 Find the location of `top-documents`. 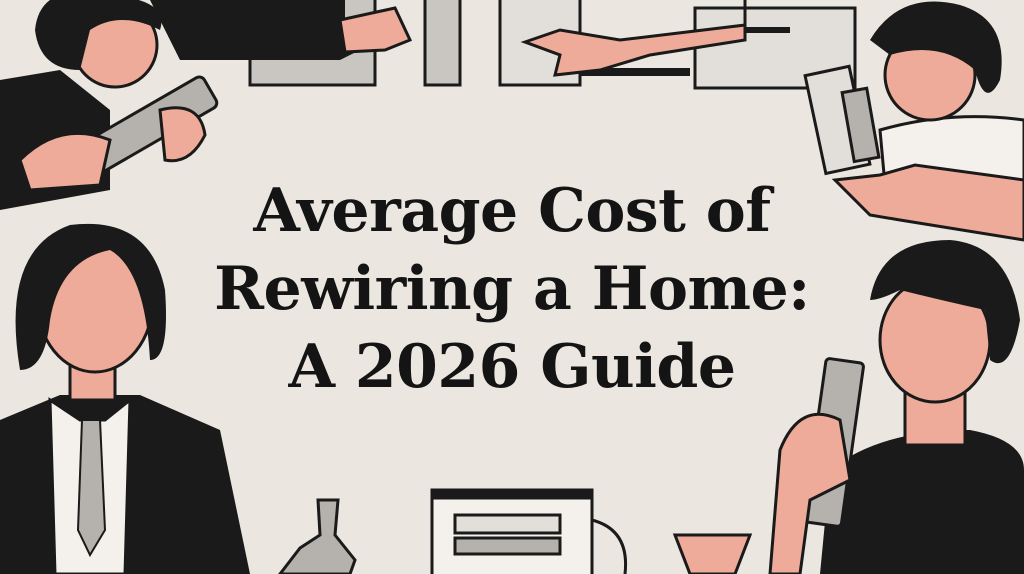

top-documents is located at coordinates (552, 45).